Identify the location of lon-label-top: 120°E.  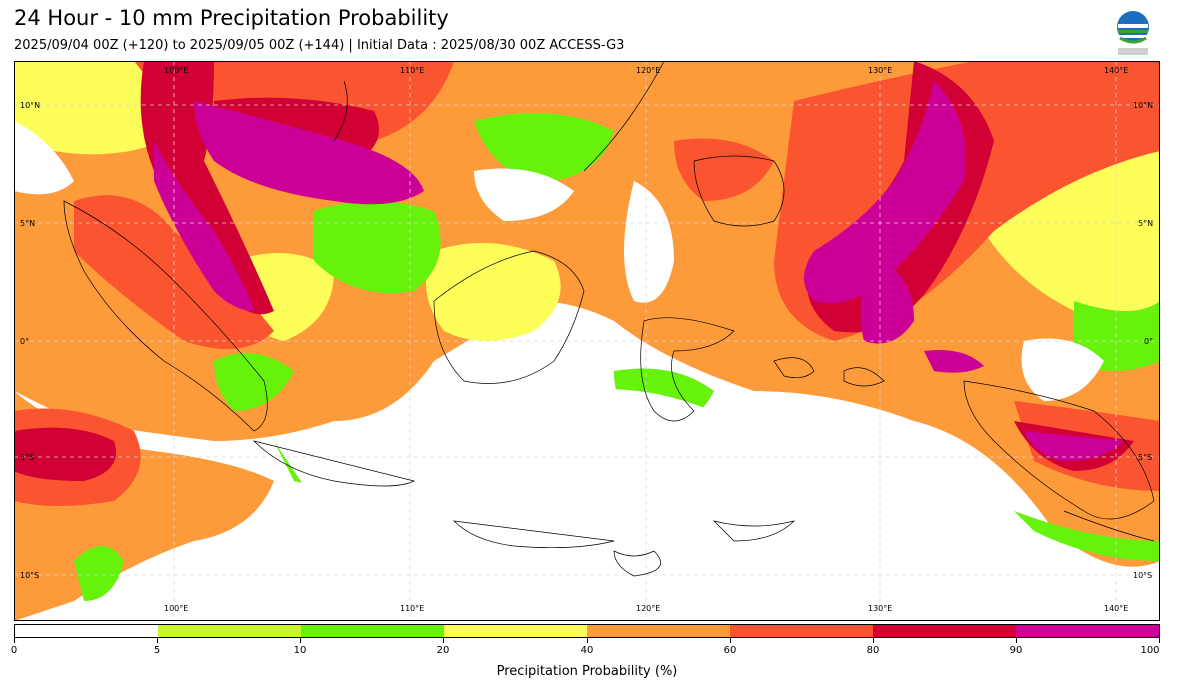
(648, 70).